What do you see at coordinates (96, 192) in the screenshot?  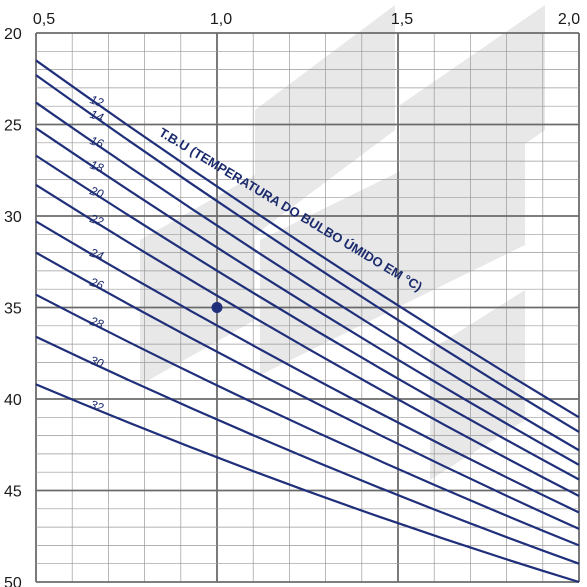 I see `curve-label: 20` at bounding box center [96, 192].